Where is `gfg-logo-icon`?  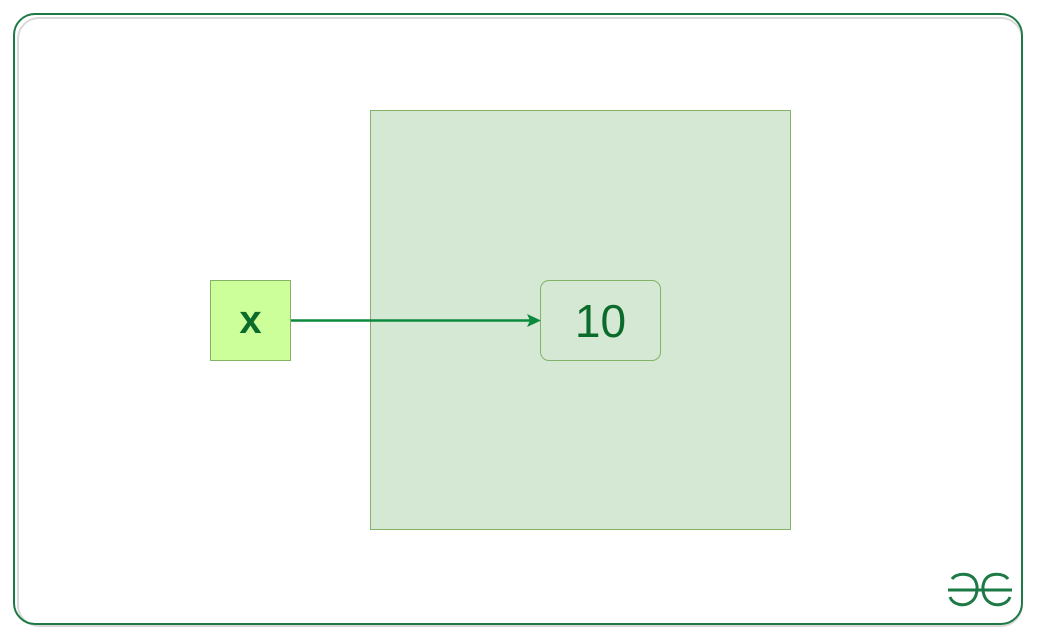
gfg-logo-icon is located at coordinates (980, 589).